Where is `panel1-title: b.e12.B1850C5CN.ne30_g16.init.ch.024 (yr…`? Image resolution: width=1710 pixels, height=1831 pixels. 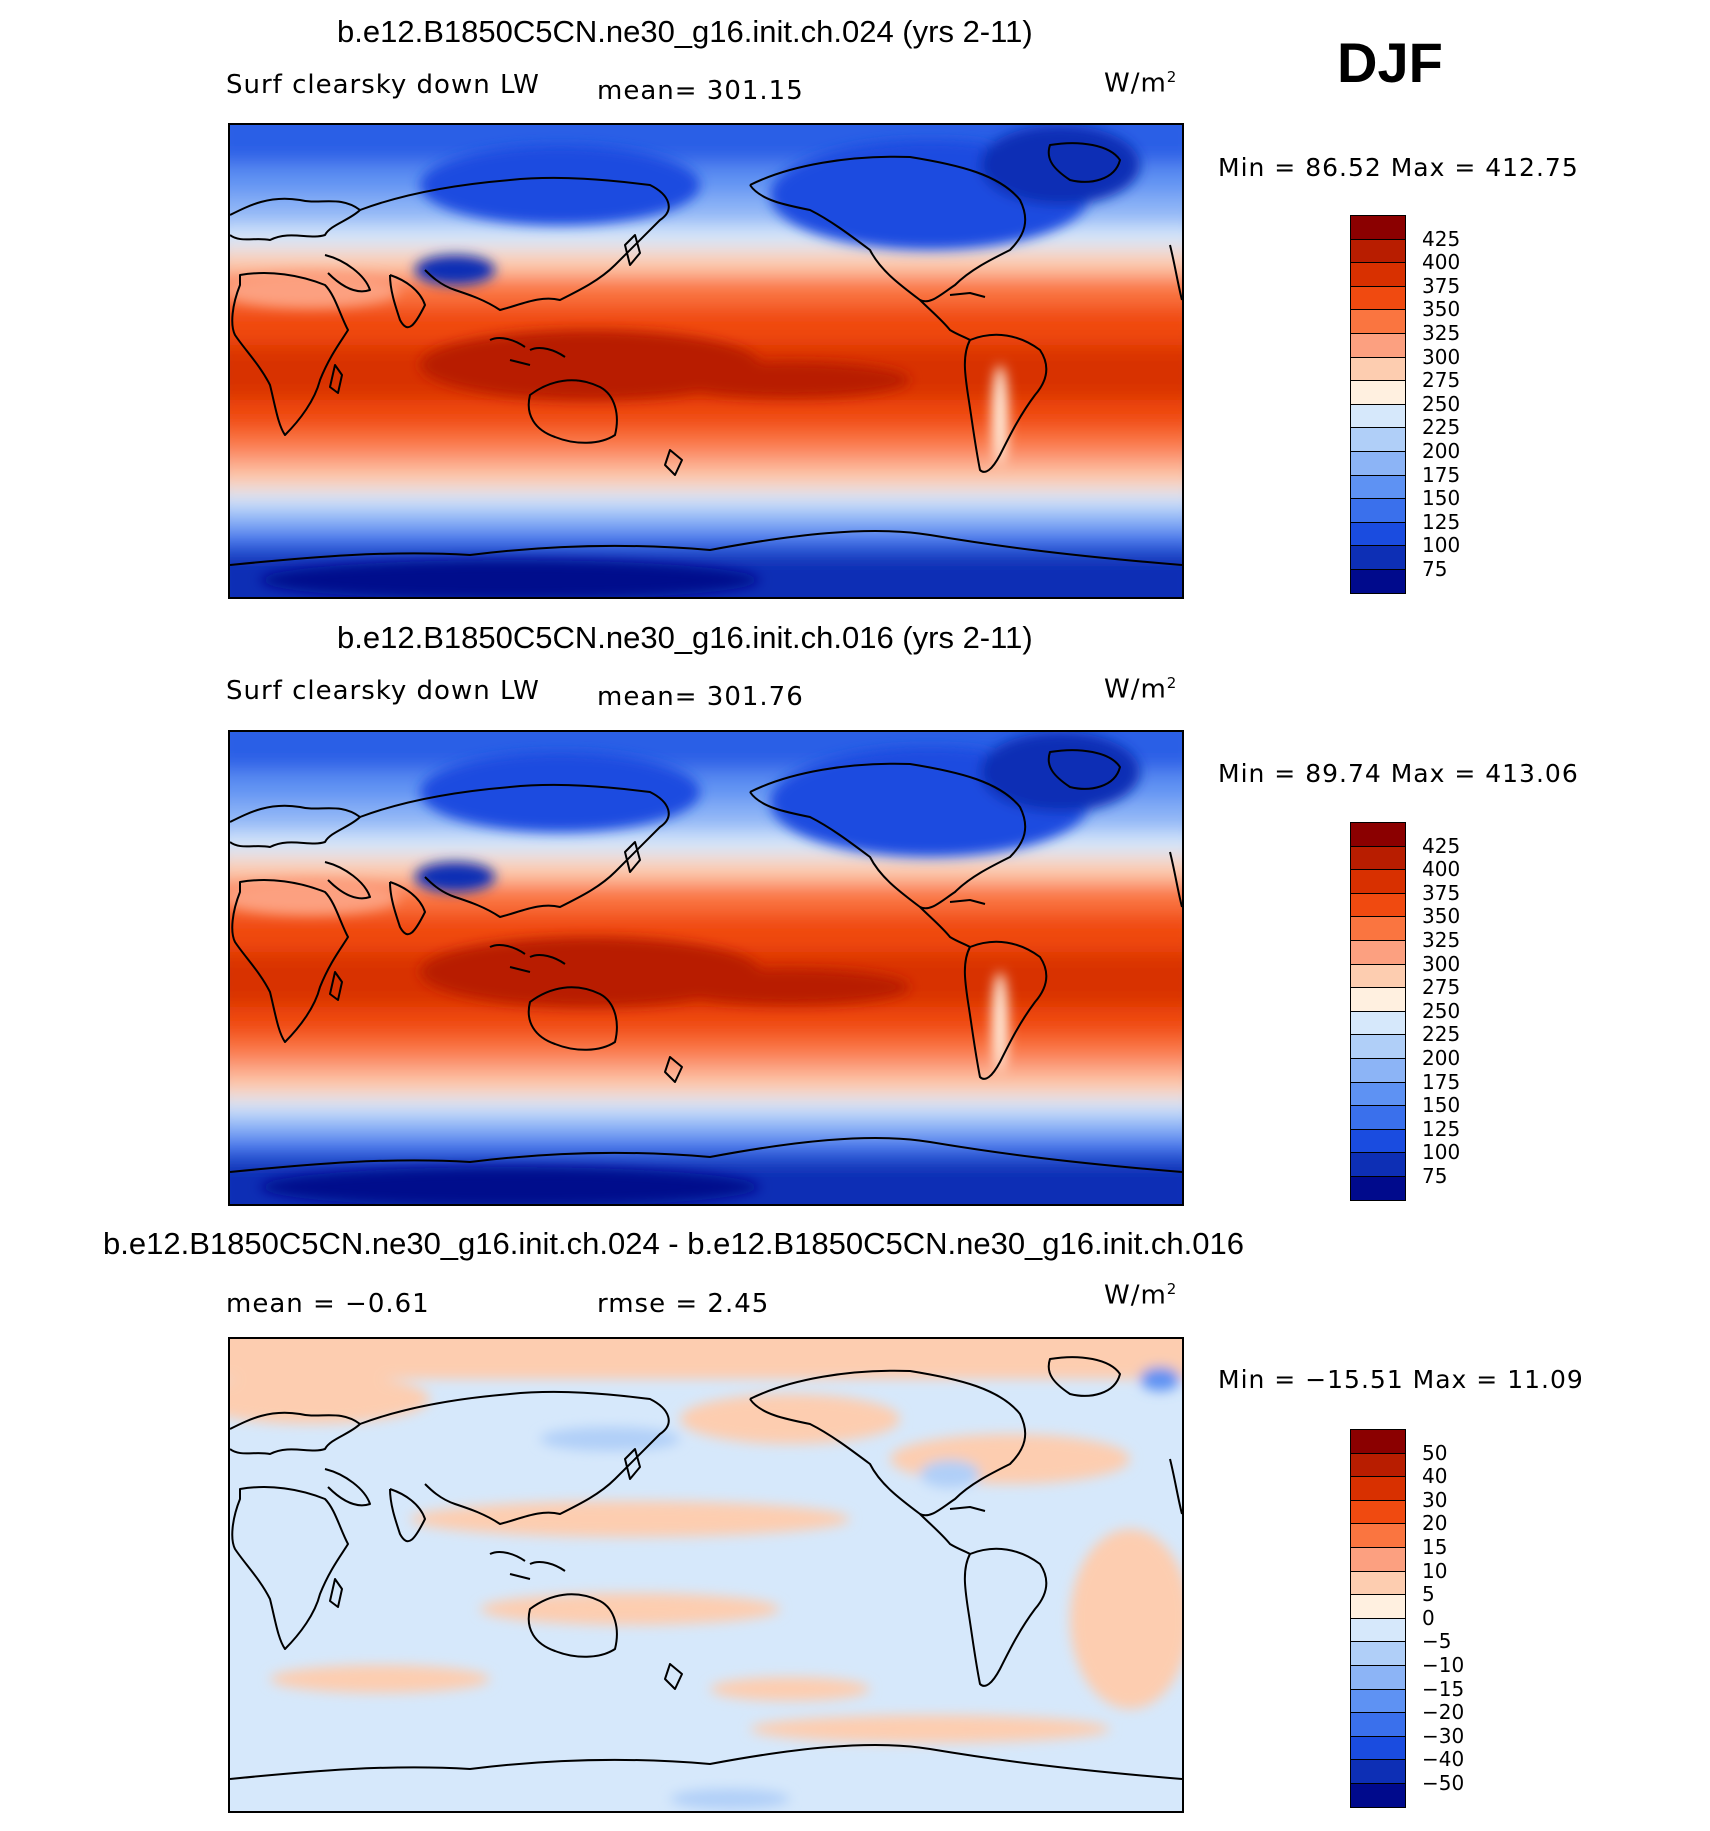
panel1-title: b.e12.B1850C5CN.ne30_g16.init.ch.024 (yr… is located at coordinates (685, 31).